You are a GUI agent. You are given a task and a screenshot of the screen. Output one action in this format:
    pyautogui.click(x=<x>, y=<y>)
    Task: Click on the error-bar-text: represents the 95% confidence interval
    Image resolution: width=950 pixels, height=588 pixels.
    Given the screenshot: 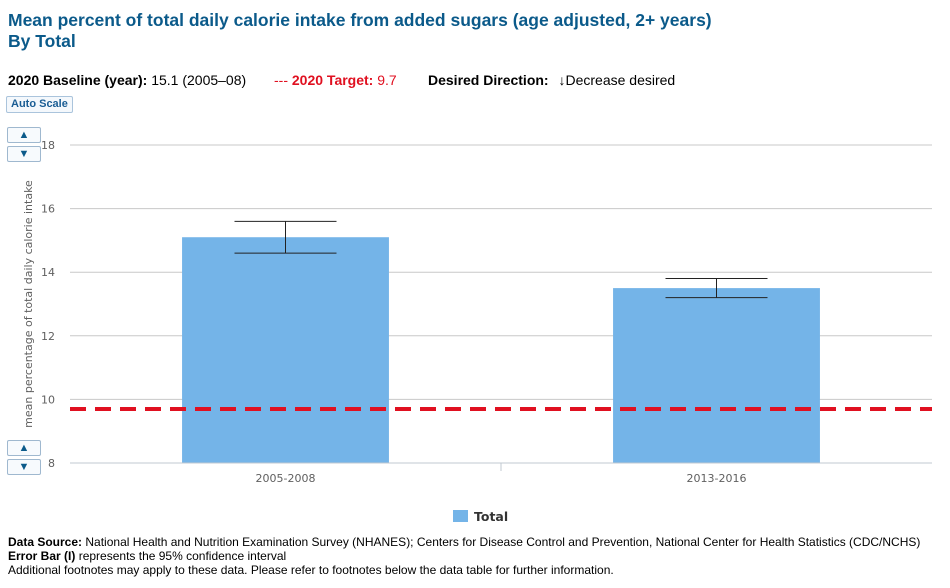 What is the action you would take?
    pyautogui.click(x=182, y=556)
    